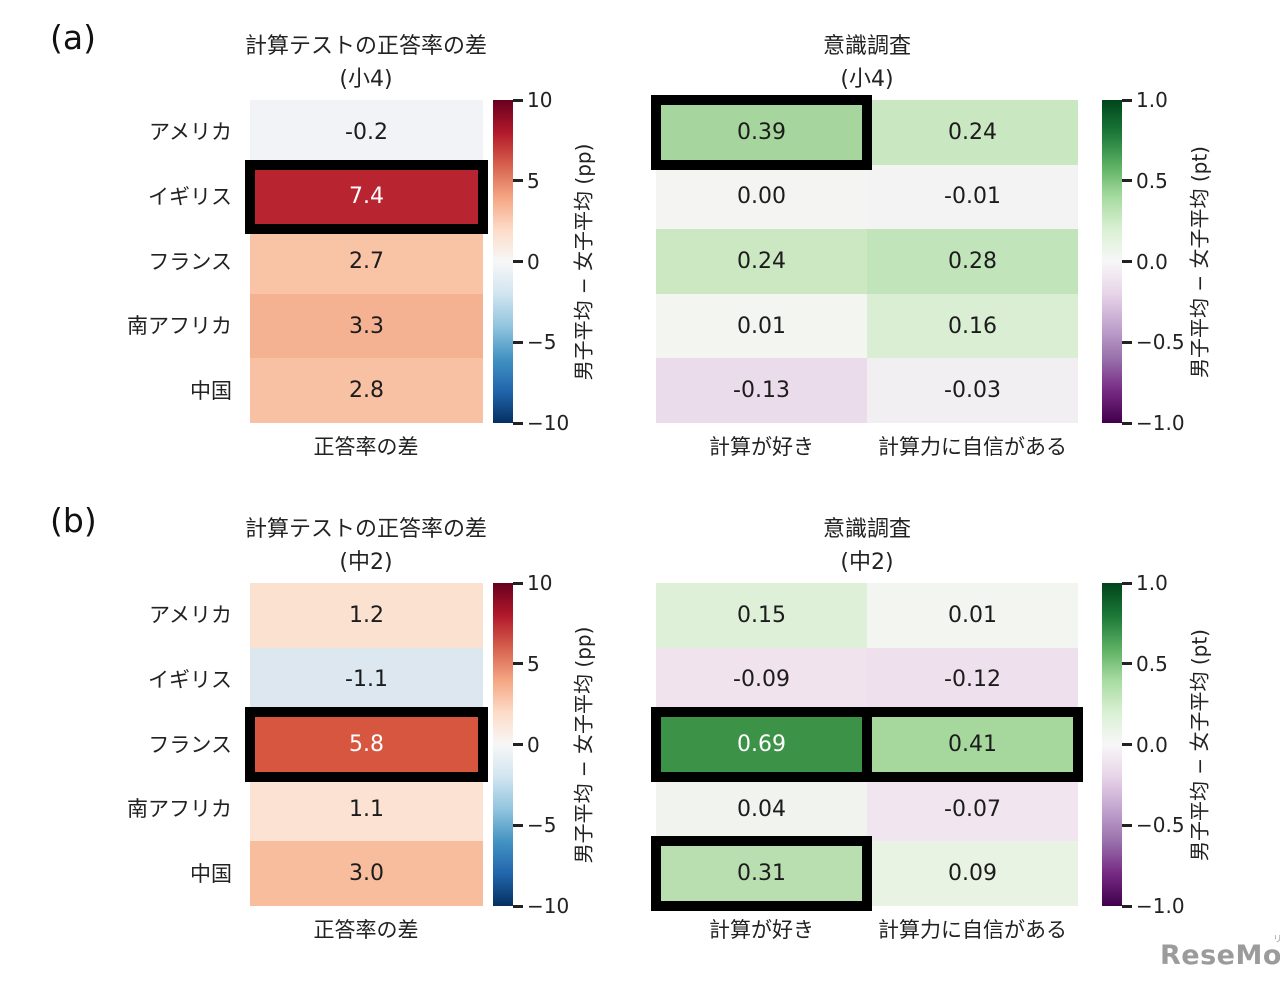 The image size is (1280, 981). Describe the element at coordinates (761, 873) in the screenshot. I see `heatmap-cell: 0.31` at that location.